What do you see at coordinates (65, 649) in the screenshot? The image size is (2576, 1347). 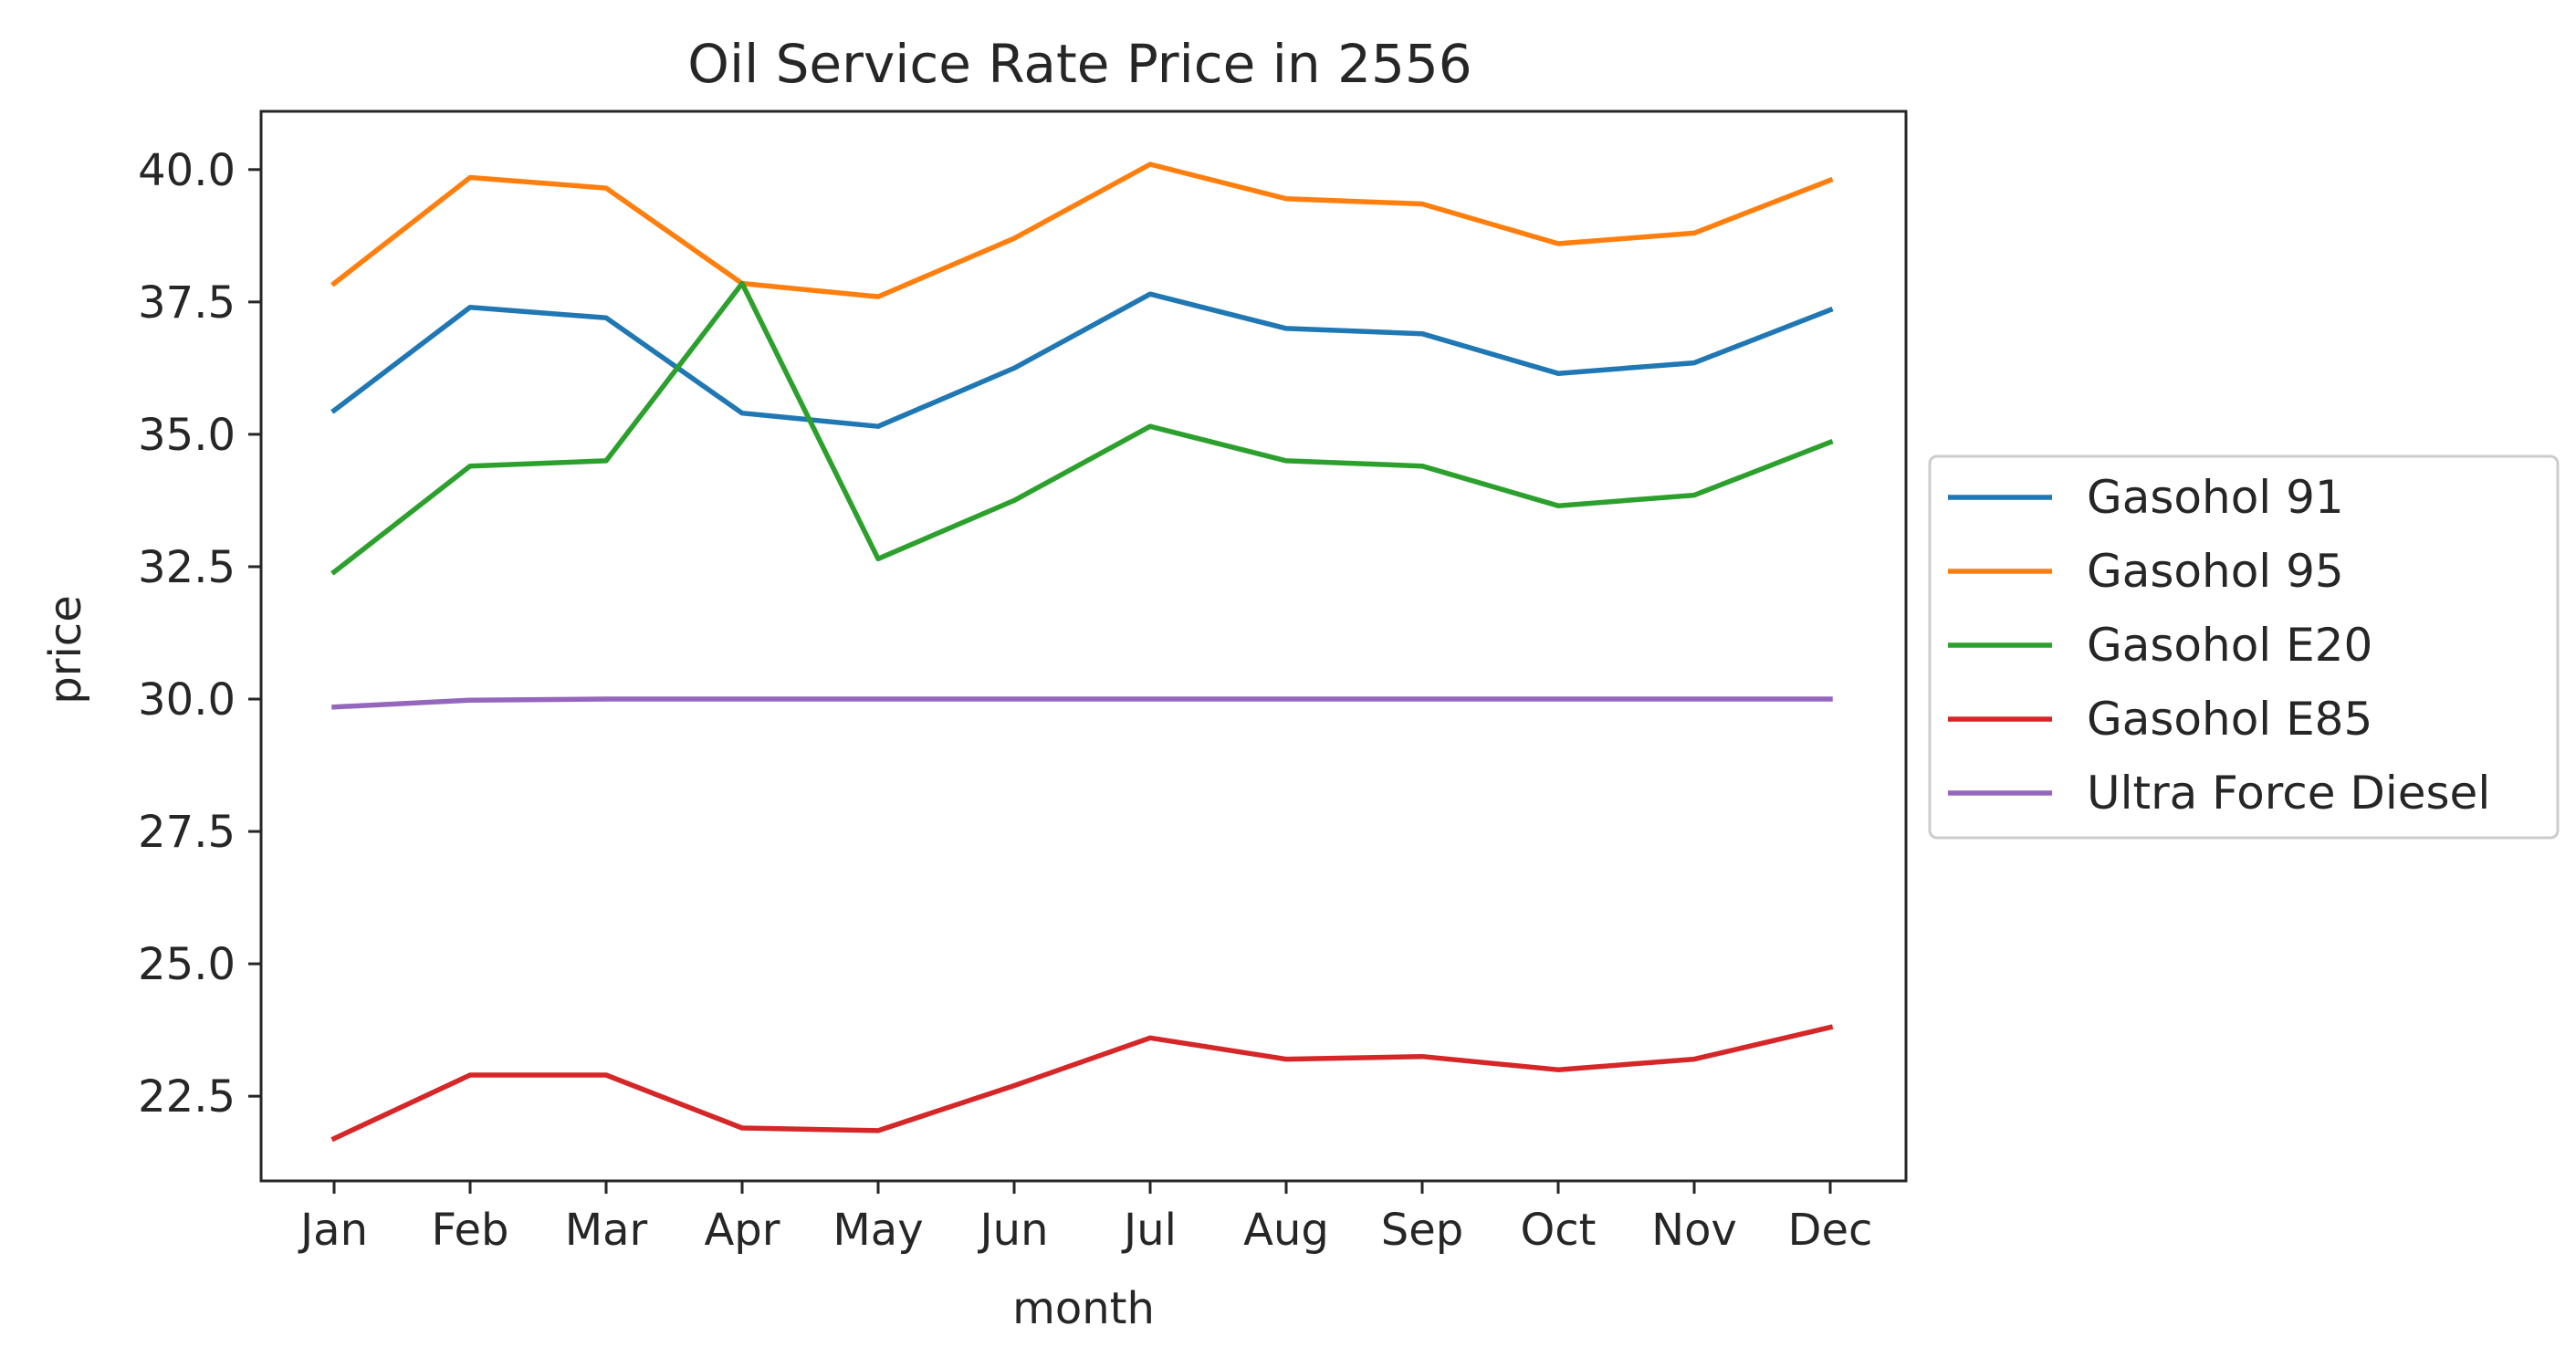 I see `y-axis-label: price` at bounding box center [65, 649].